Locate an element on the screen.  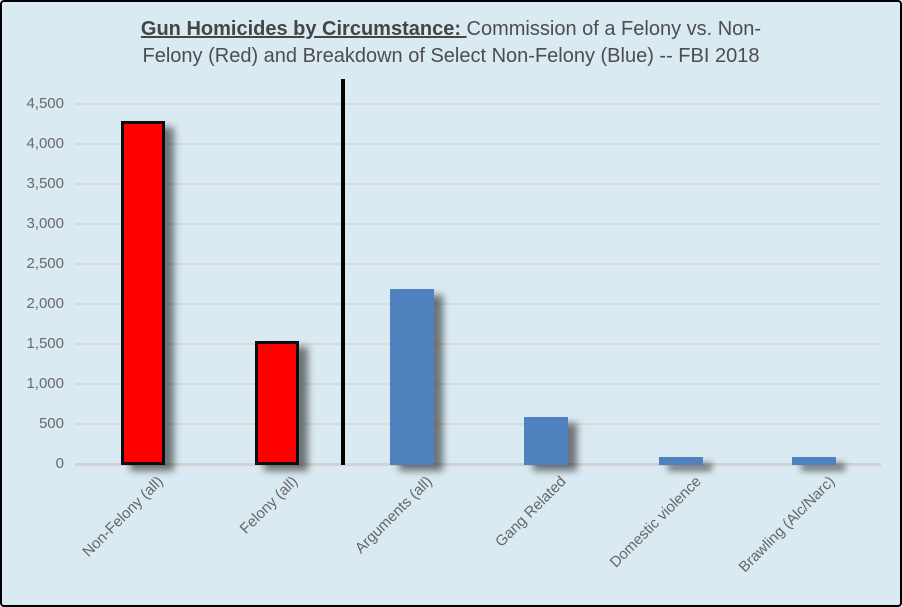
y-tick-label: 500 is located at coordinates (51, 423).